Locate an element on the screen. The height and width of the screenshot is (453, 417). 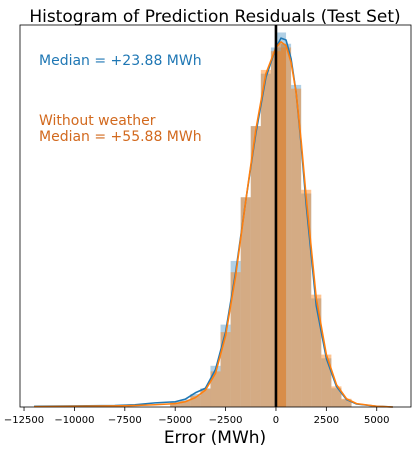
annotation-text: Without weather is located at coordinates (97, 121).